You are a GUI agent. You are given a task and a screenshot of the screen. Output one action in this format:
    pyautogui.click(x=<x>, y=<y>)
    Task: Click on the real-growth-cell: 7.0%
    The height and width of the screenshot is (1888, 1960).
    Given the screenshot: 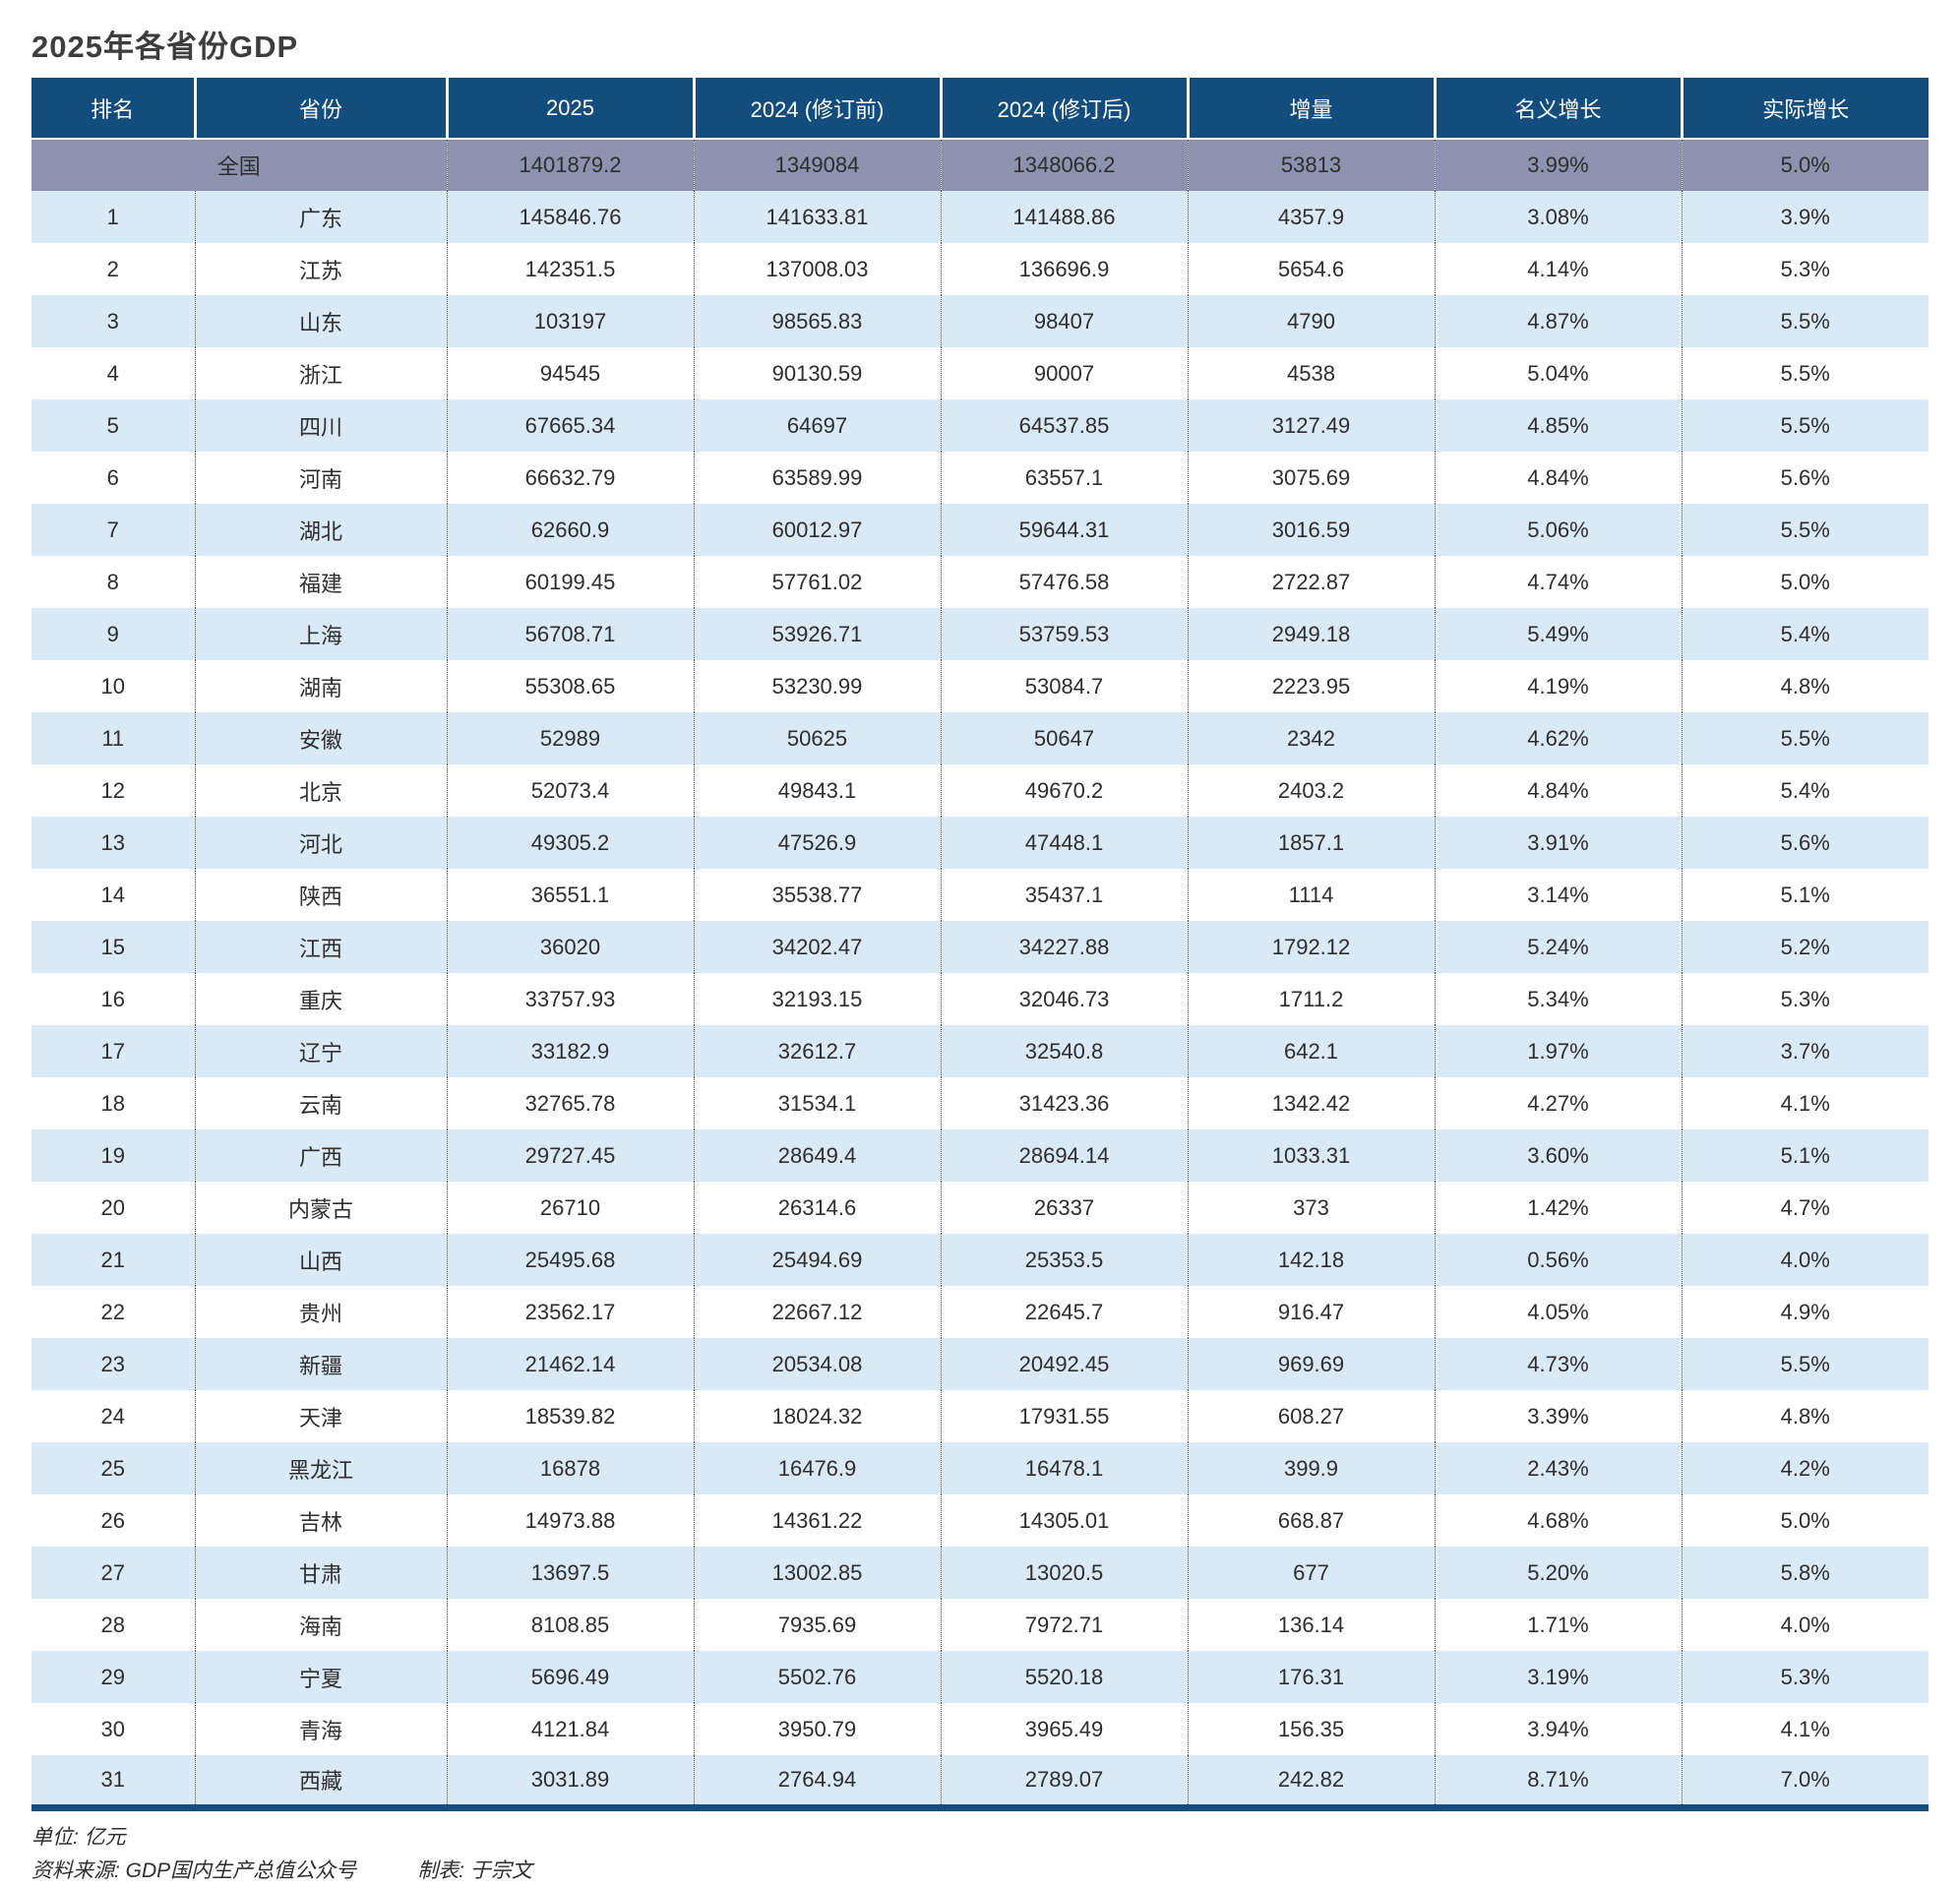 What is the action you would take?
    pyautogui.click(x=1805, y=1781)
    